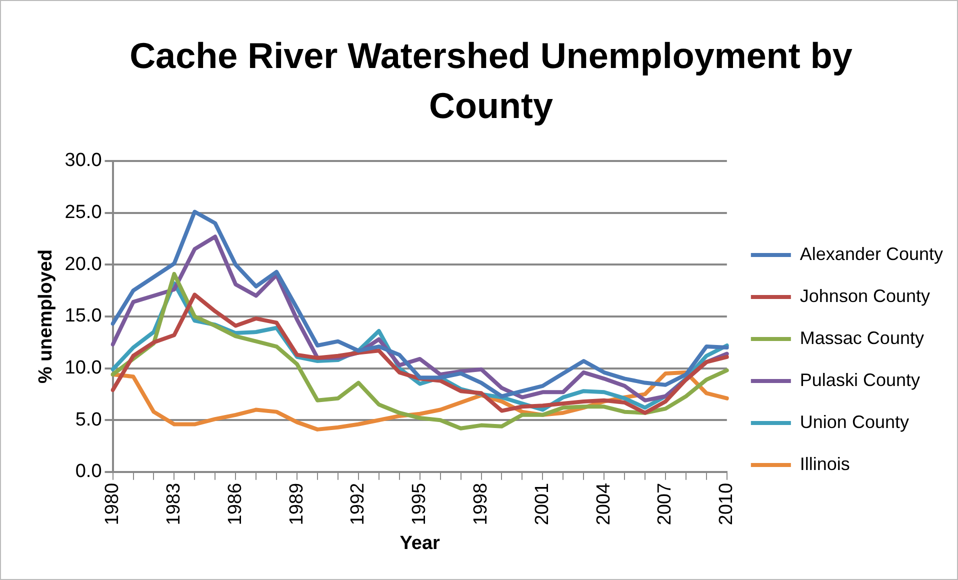 The image size is (958, 580). Describe the element at coordinates (727, 504) in the screenshot. I see `x-tick-label: 2010` at that location.